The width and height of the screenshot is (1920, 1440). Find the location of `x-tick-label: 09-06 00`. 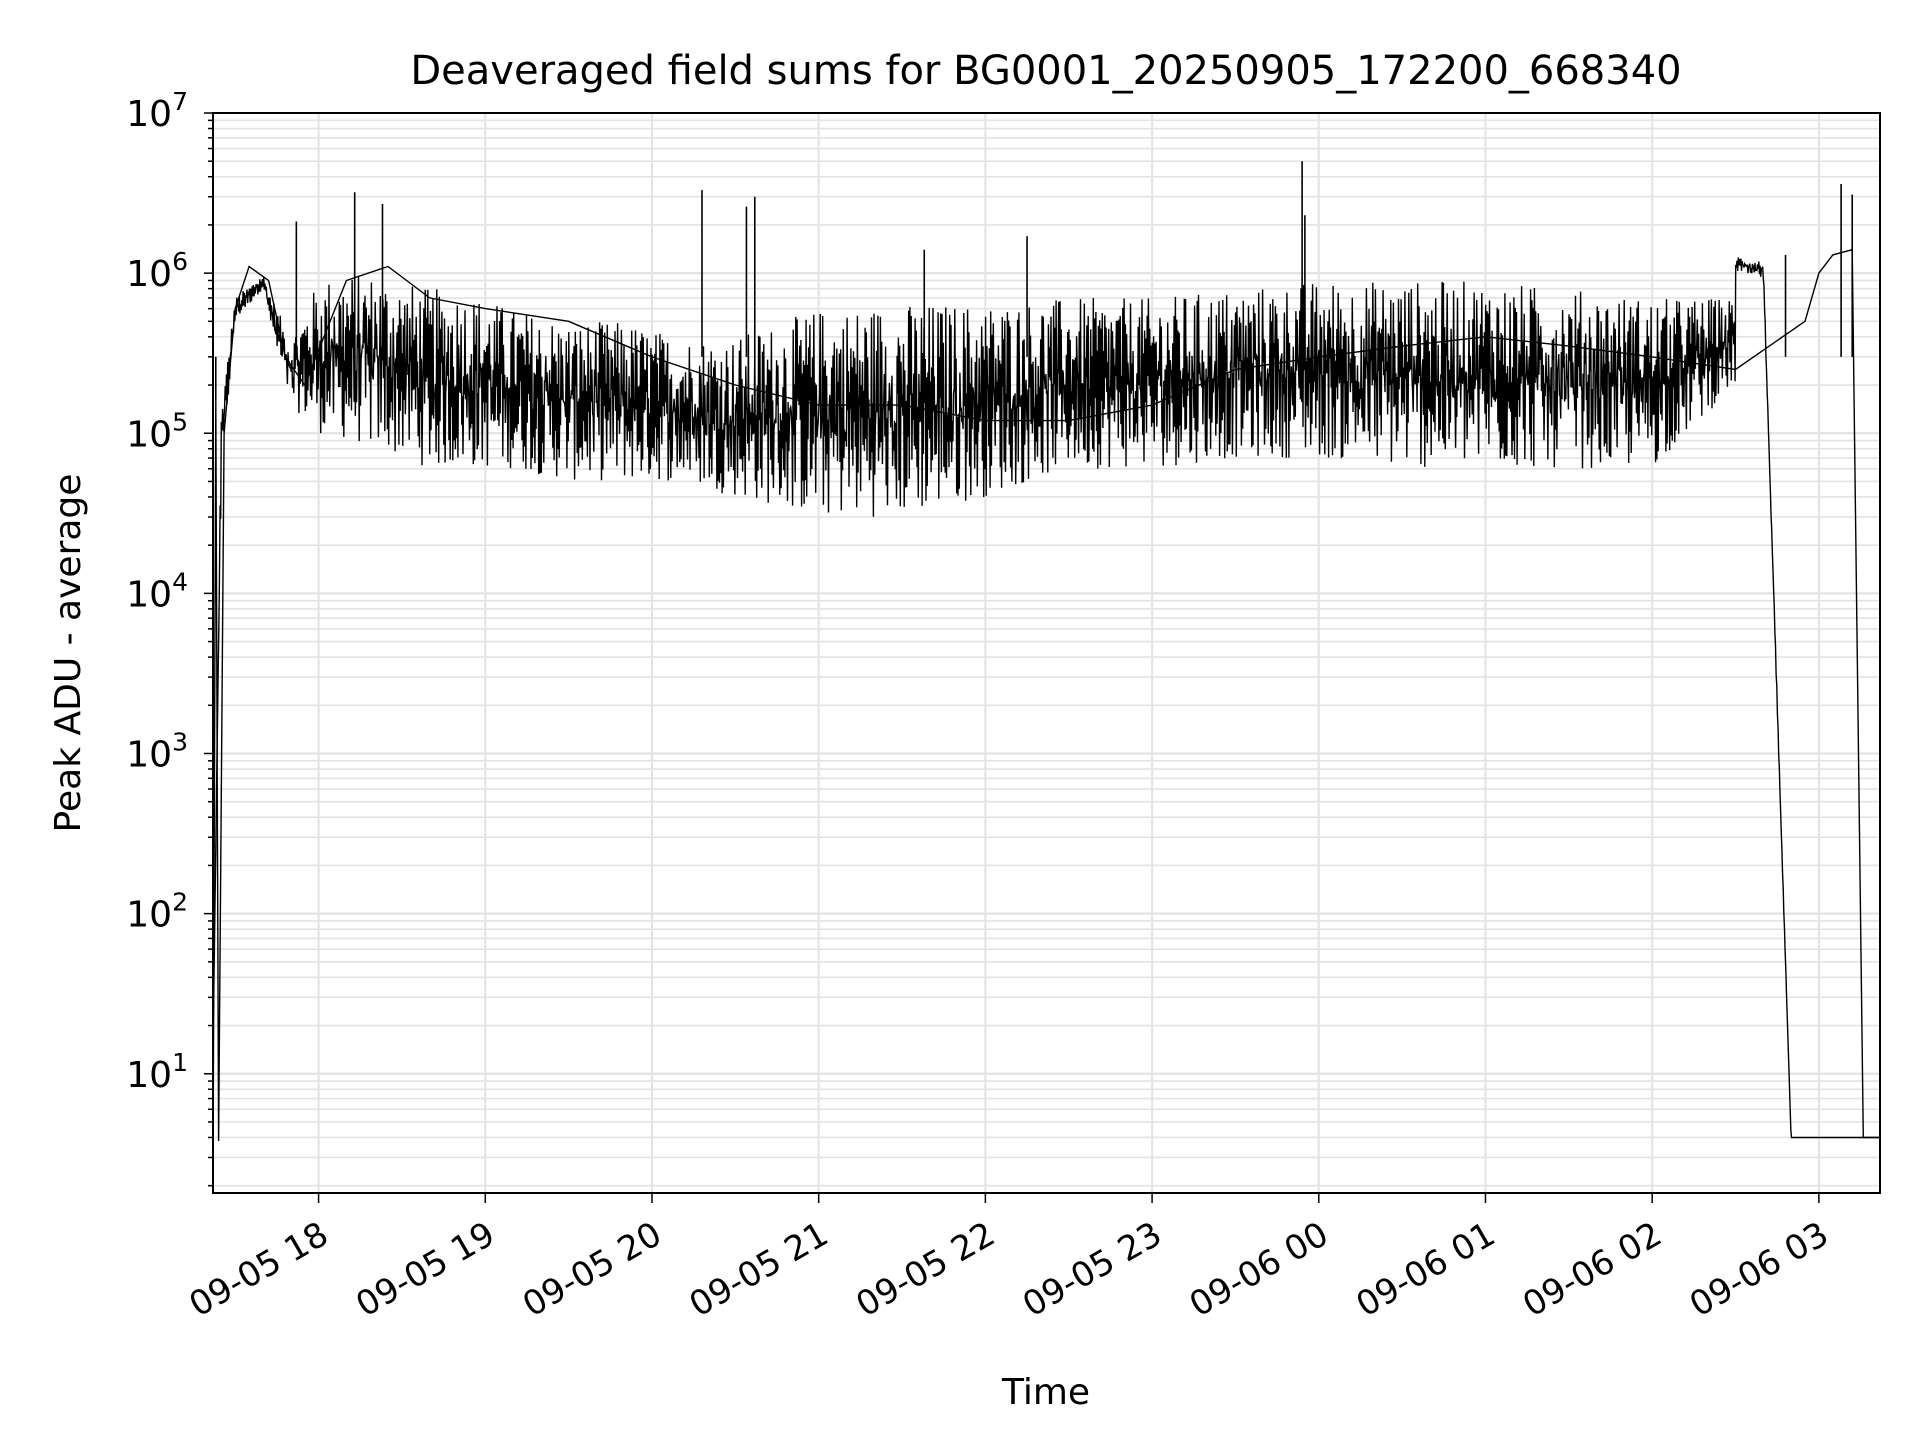

x-tick-label: 09-06 00 is located at coordinates (1259, 1269).